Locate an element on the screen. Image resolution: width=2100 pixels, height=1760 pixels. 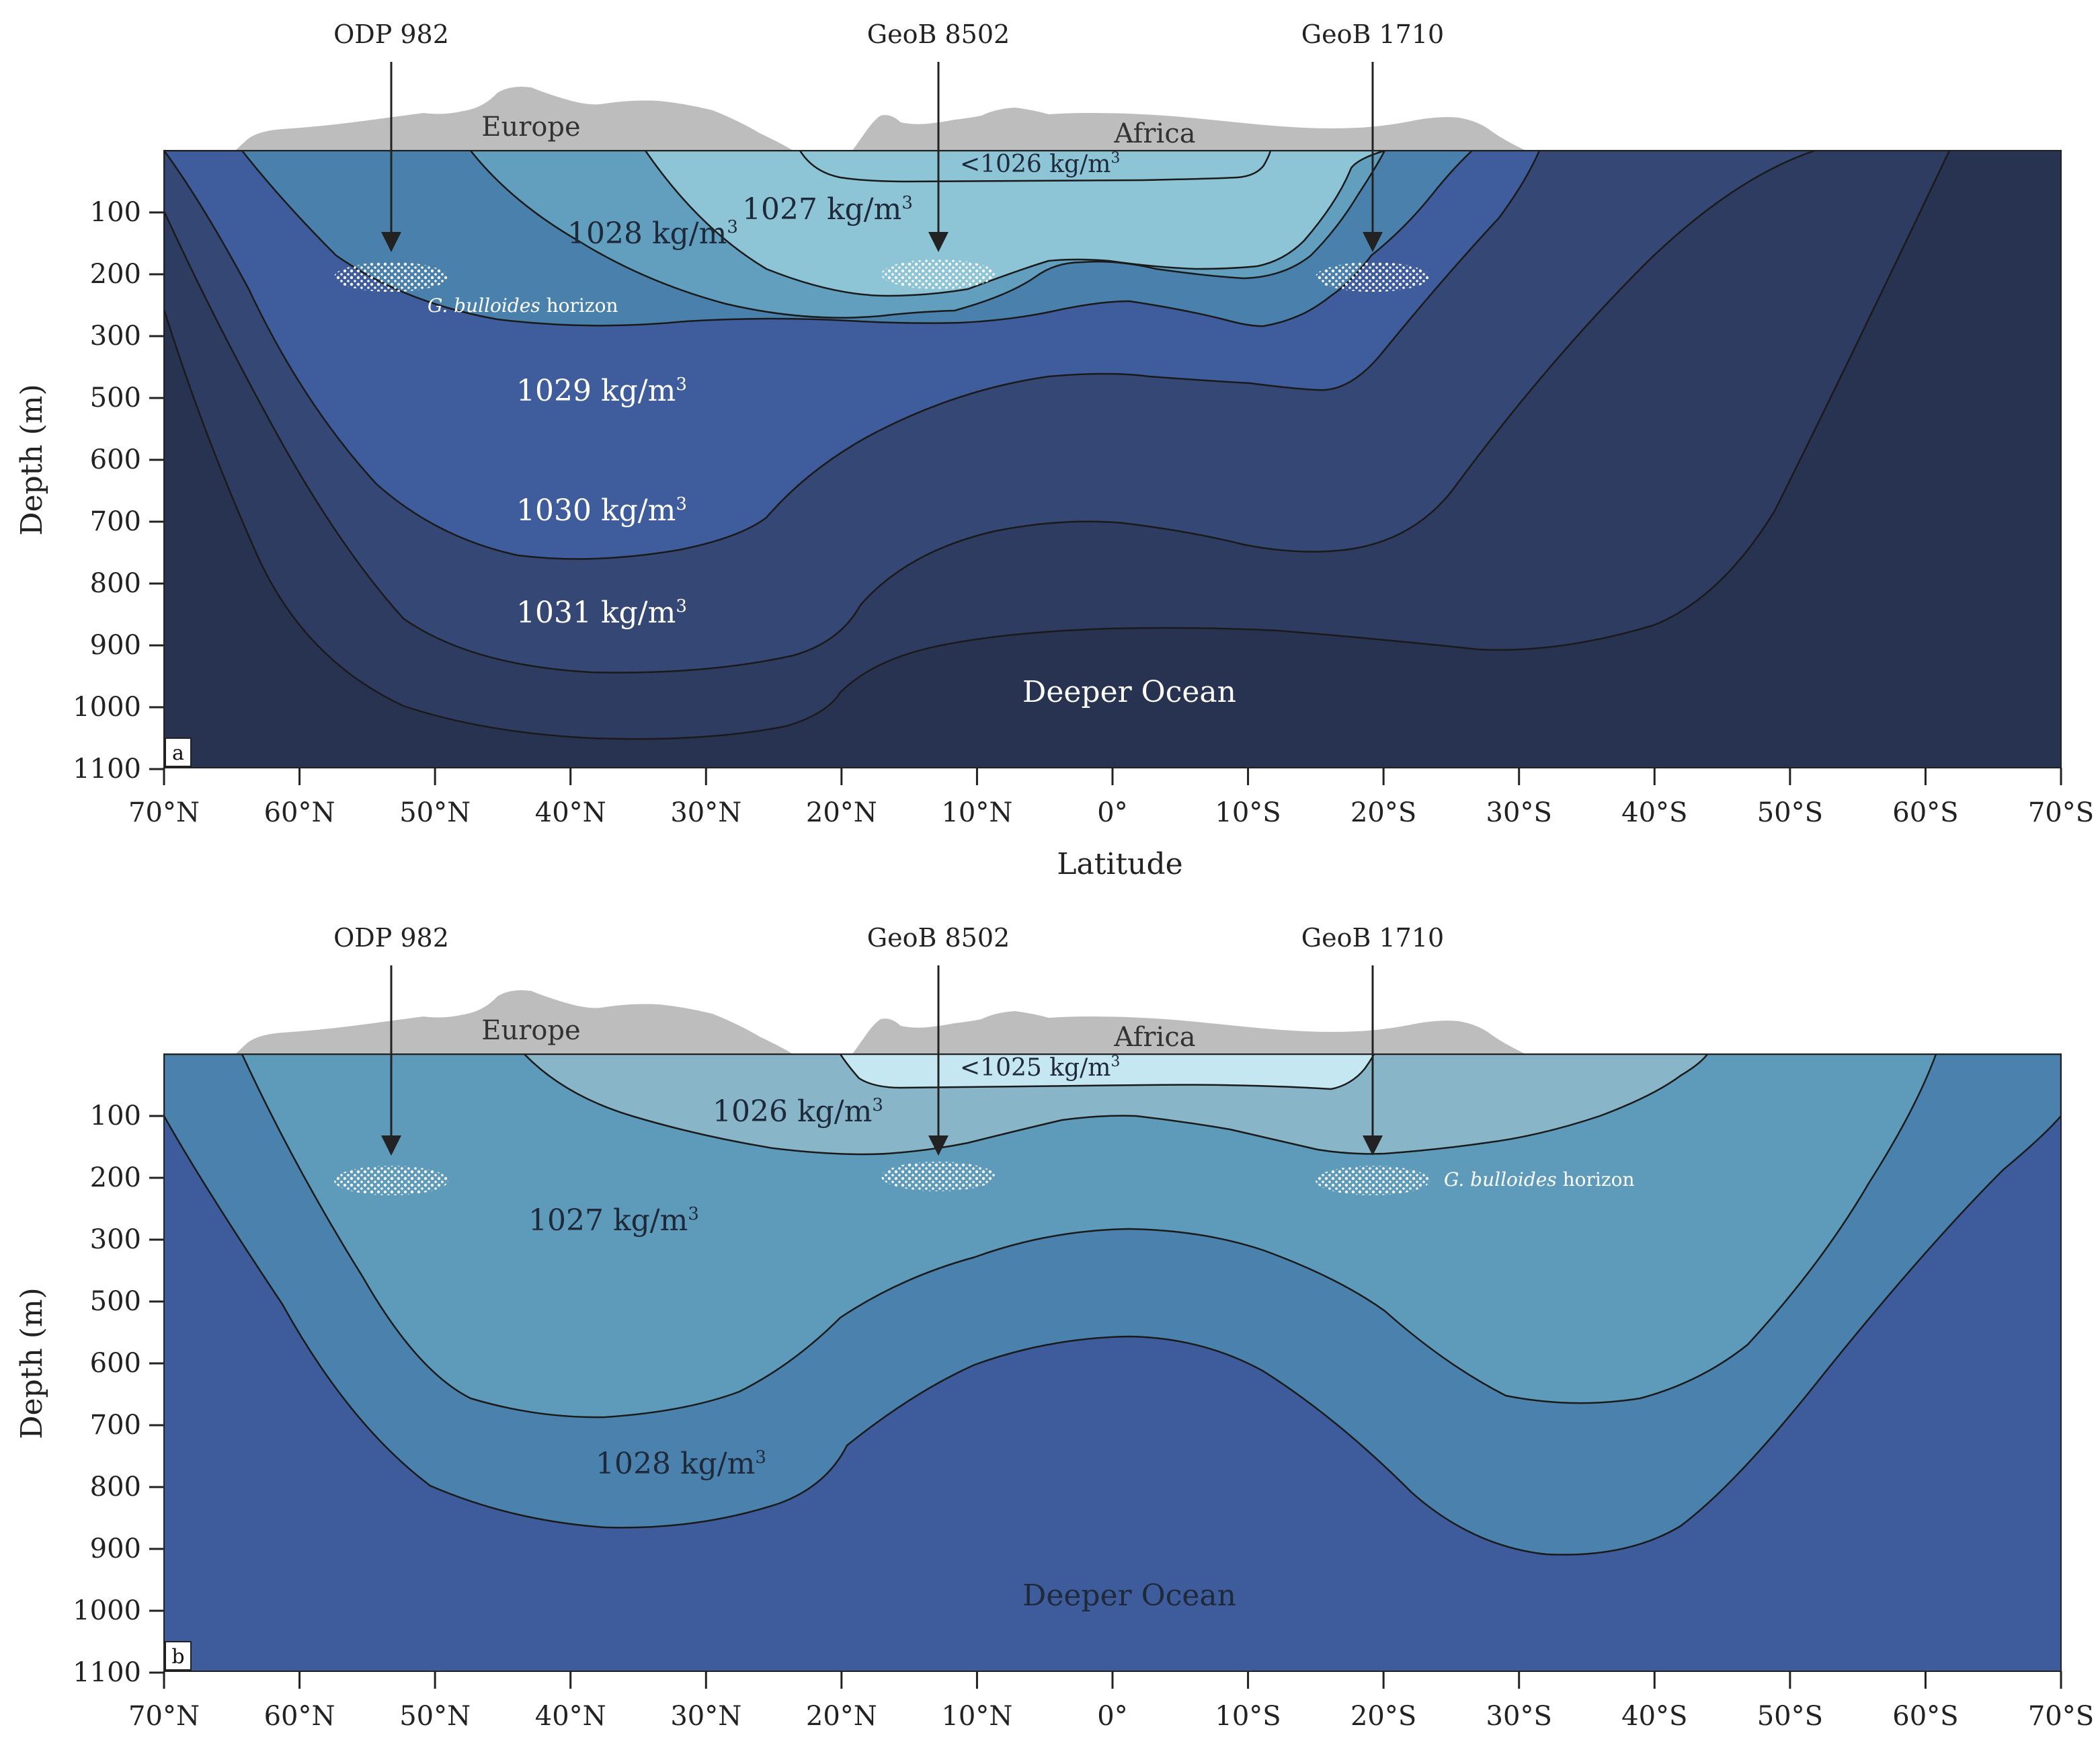
core-label-geob1710-b: GeoB 1710 is located at coordinates (1372, 938).